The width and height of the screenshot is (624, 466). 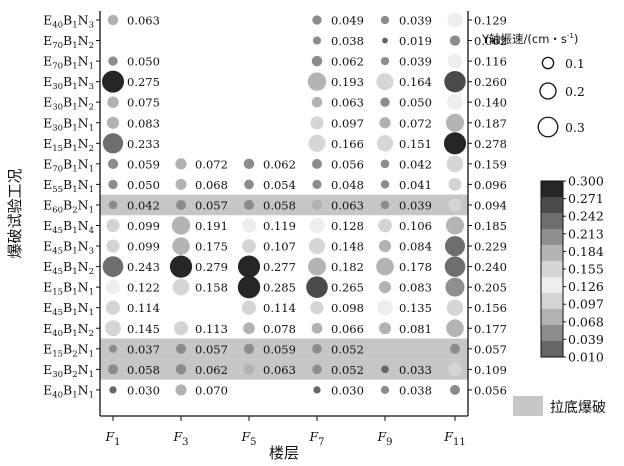 I want to click on size-legend: Y轴振速/(cm・s-1) 0.1 0.2 0.3, so click(x=533, y=85).